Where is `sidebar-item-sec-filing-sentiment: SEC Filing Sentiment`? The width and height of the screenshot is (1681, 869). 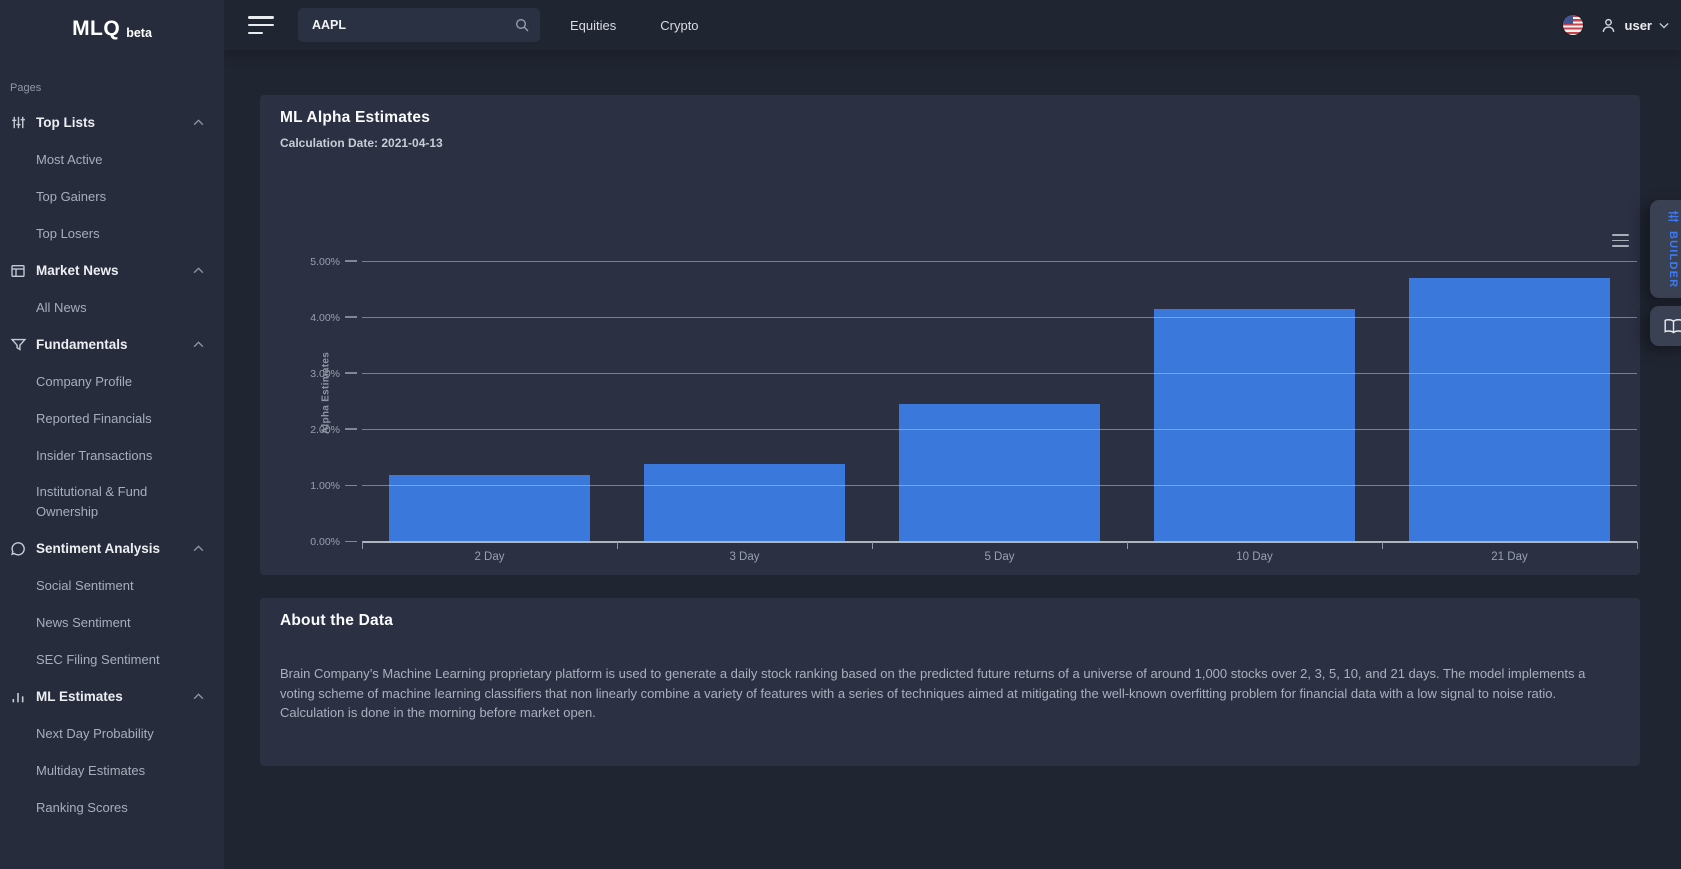 sidebar-item-sec-filing-sentiment: SEC Filing Sentiment is located at coordinates (98, 659).